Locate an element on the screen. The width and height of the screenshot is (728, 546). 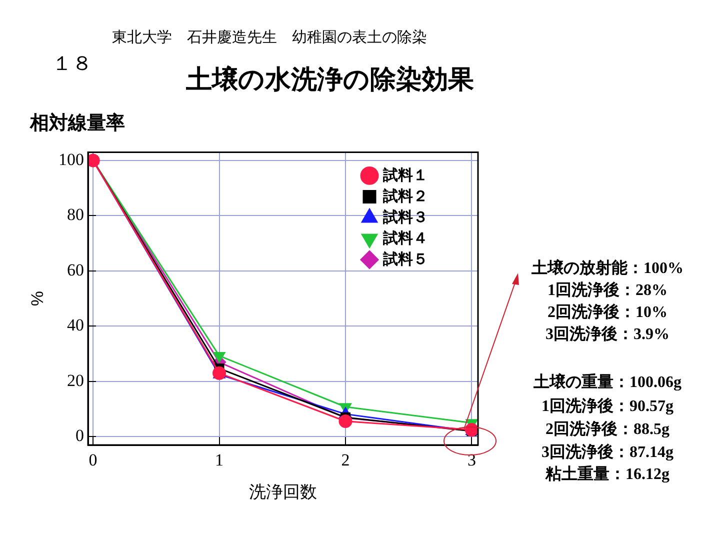
text: 3回洗浄後：3.9% is located at coordinates (607, 334).